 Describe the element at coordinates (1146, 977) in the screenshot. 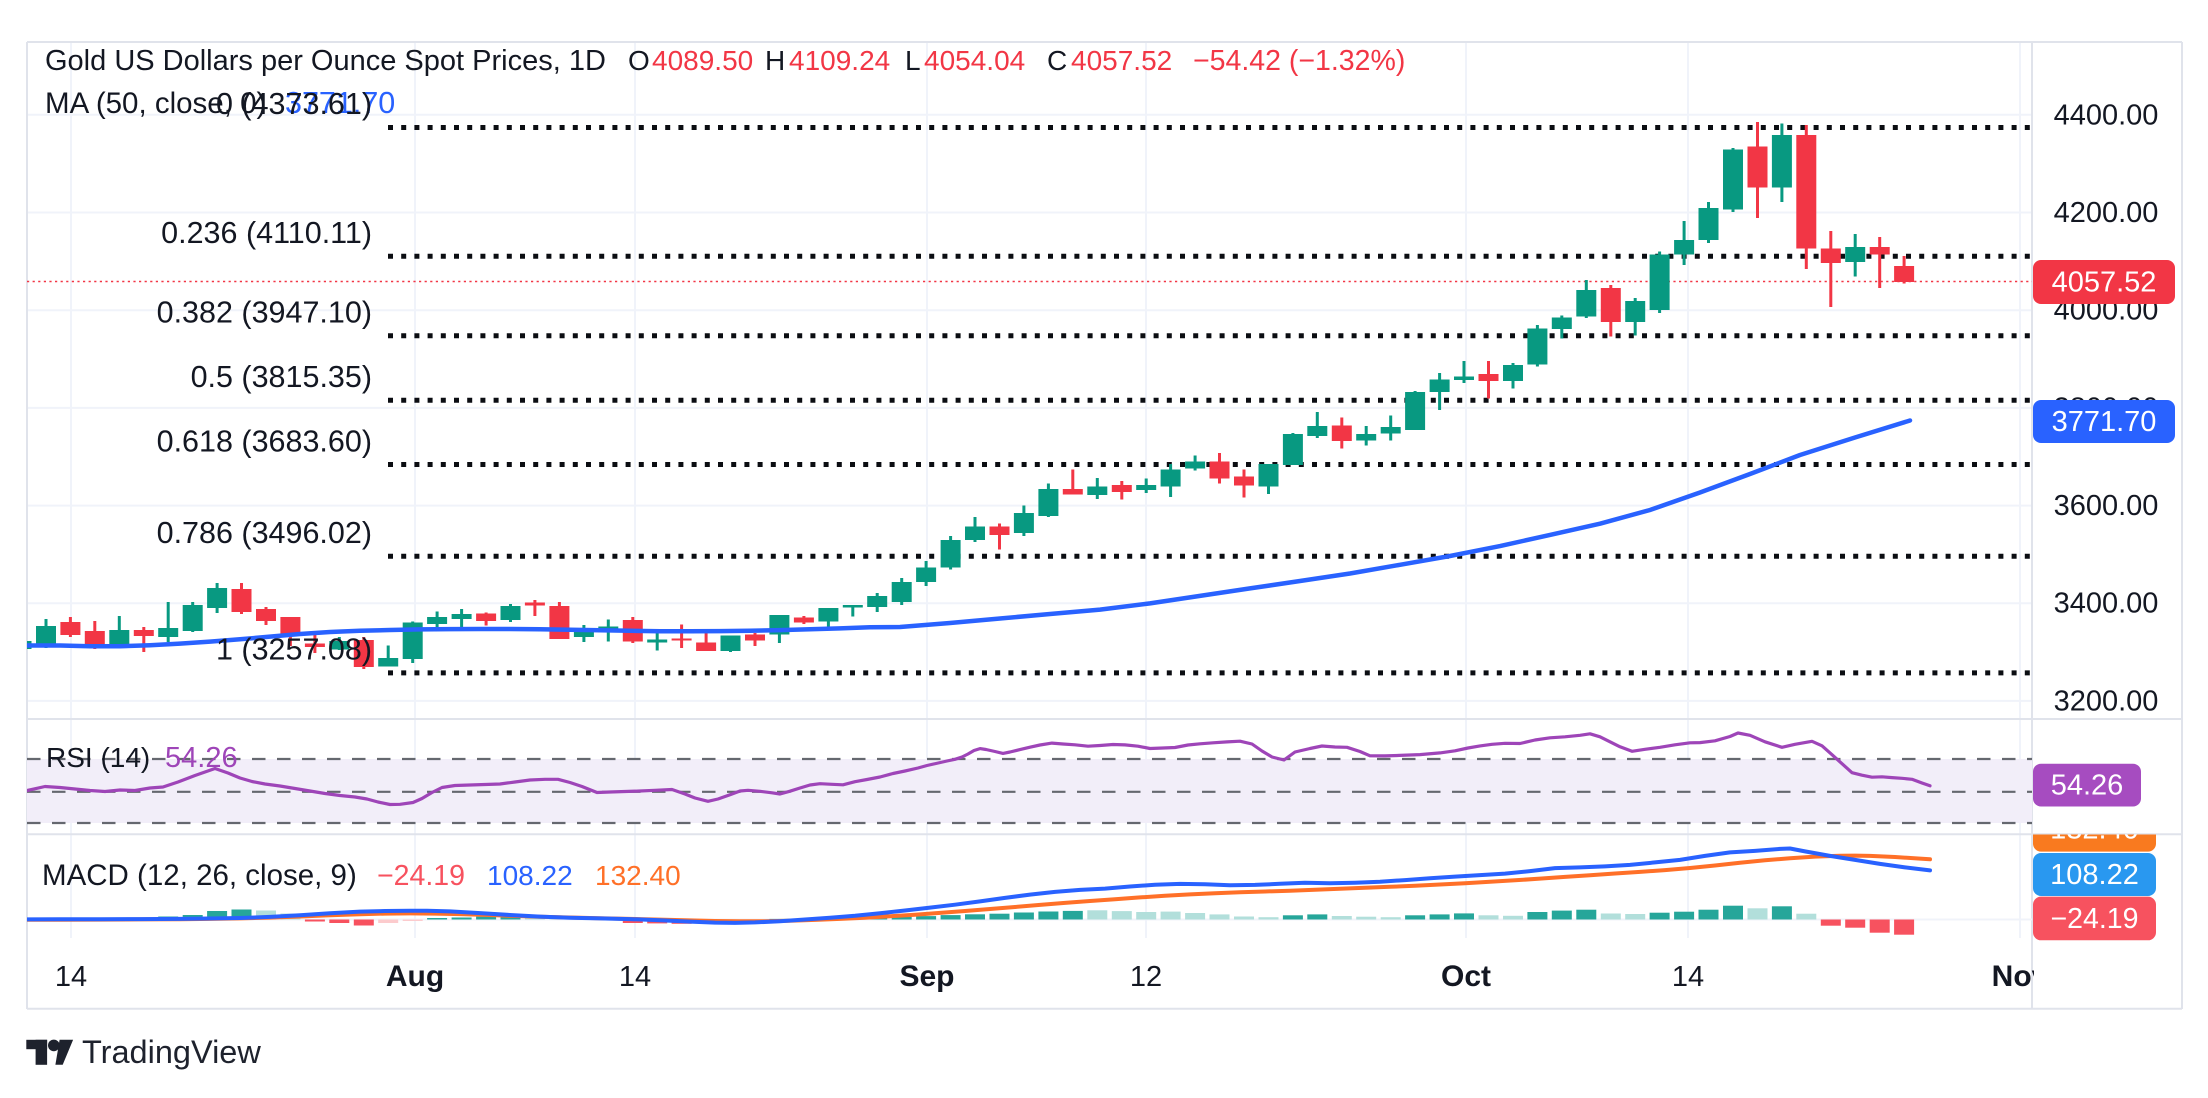

I see `svg-text: 12` at that location.